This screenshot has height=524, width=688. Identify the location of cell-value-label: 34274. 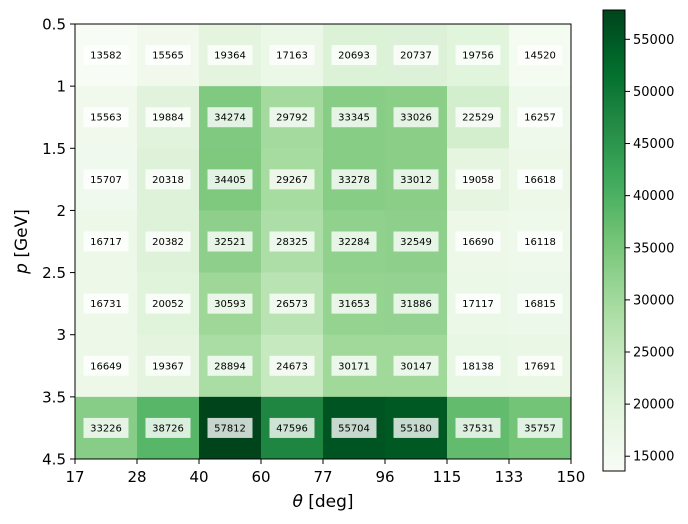
(230, 118).